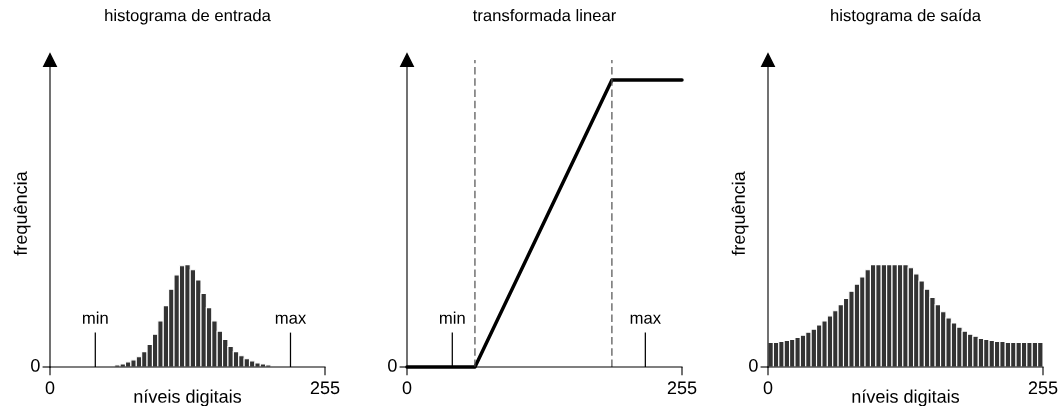 The image size is (1062, 406). What do you see at coordinates (188, 17) in the screenshot?
I see `chart-title: histograma de entrada` at bounding box center [188, 17].